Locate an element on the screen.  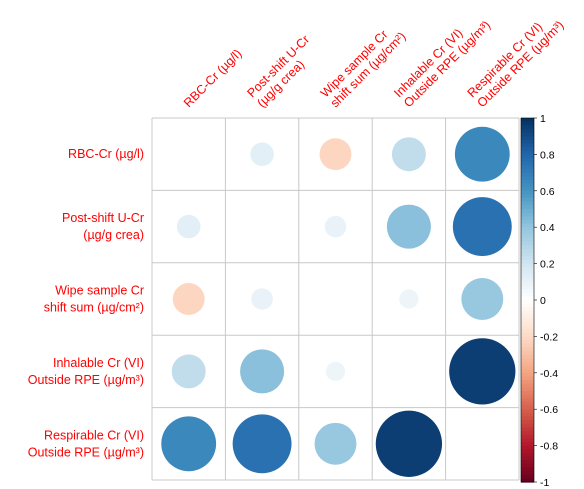
correlation-circle-r1-c3 is located at coordinates (408, 226).